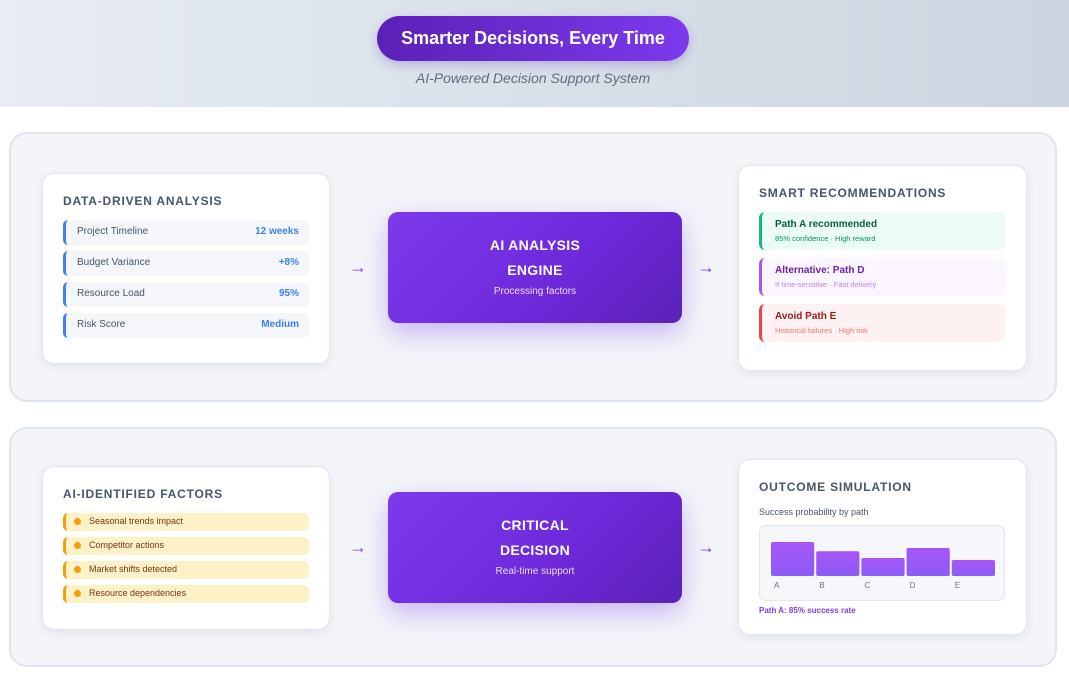 Image resolution: width=1069 pixels, height=678 pixels. What do you see at coordinates (913, 585) in the screenshot?
I see `chart-tick-label: D` at bounding box center [913, 585].